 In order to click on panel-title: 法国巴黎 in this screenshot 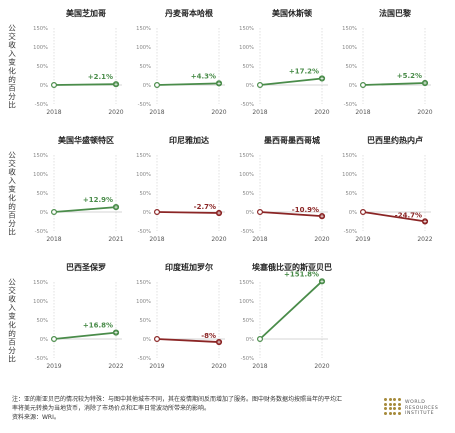, I will do `click(395, 13)`.